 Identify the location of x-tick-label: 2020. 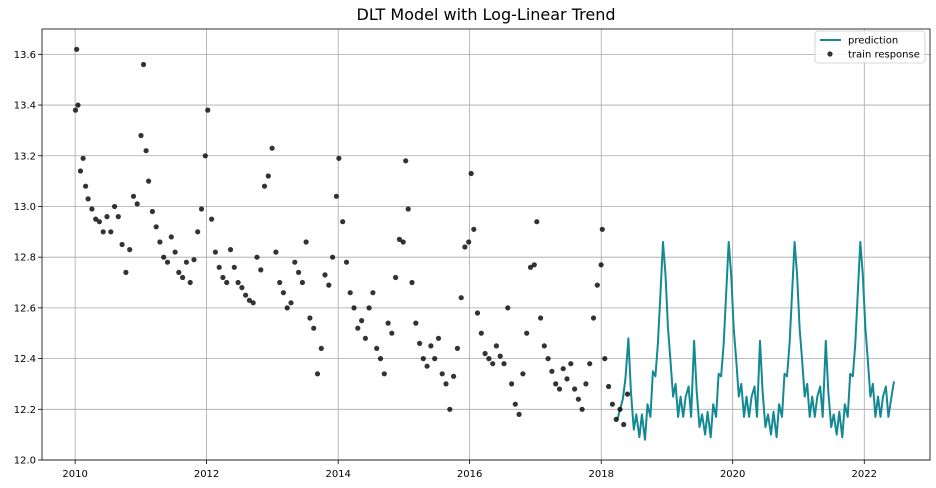
(732, 474).